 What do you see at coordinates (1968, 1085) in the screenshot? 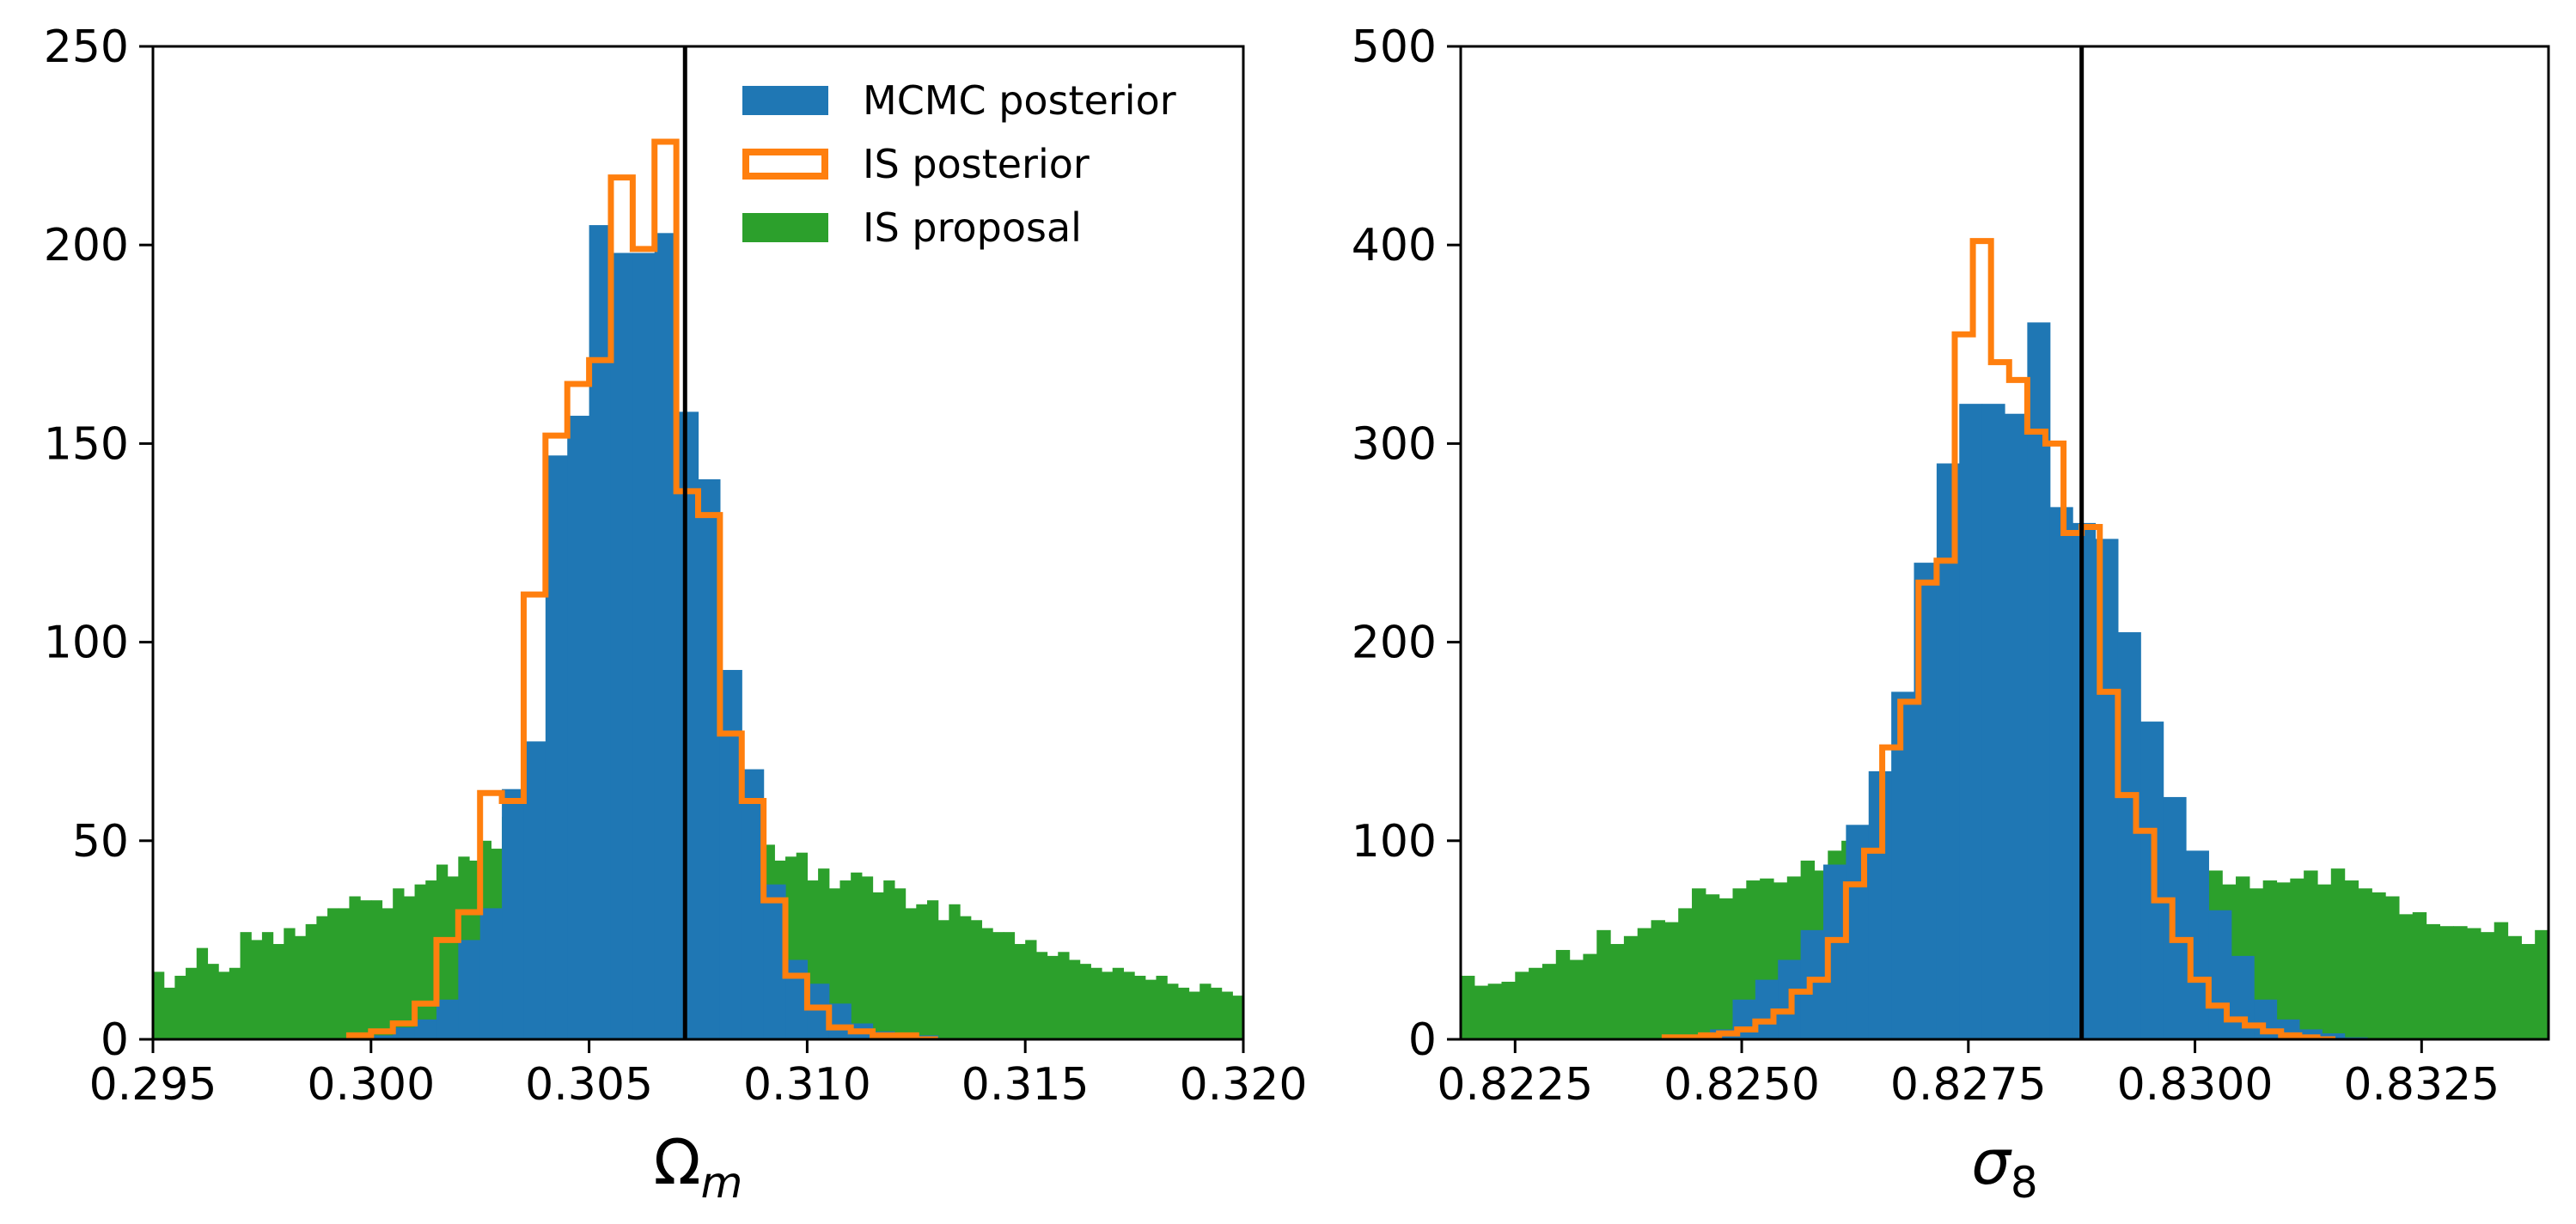
I see `sigma-8-x-tick-label: 0.8275` at bounding box center [1968, 1085].